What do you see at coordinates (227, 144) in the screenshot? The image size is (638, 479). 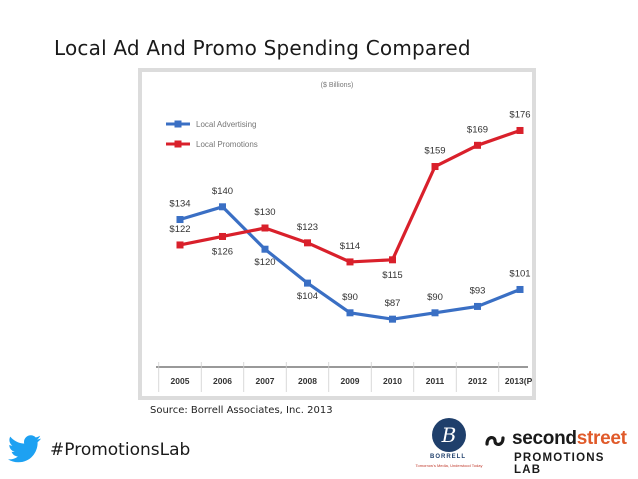 I see `legend-label: Local Promotions` at bounding box center [227, 144].